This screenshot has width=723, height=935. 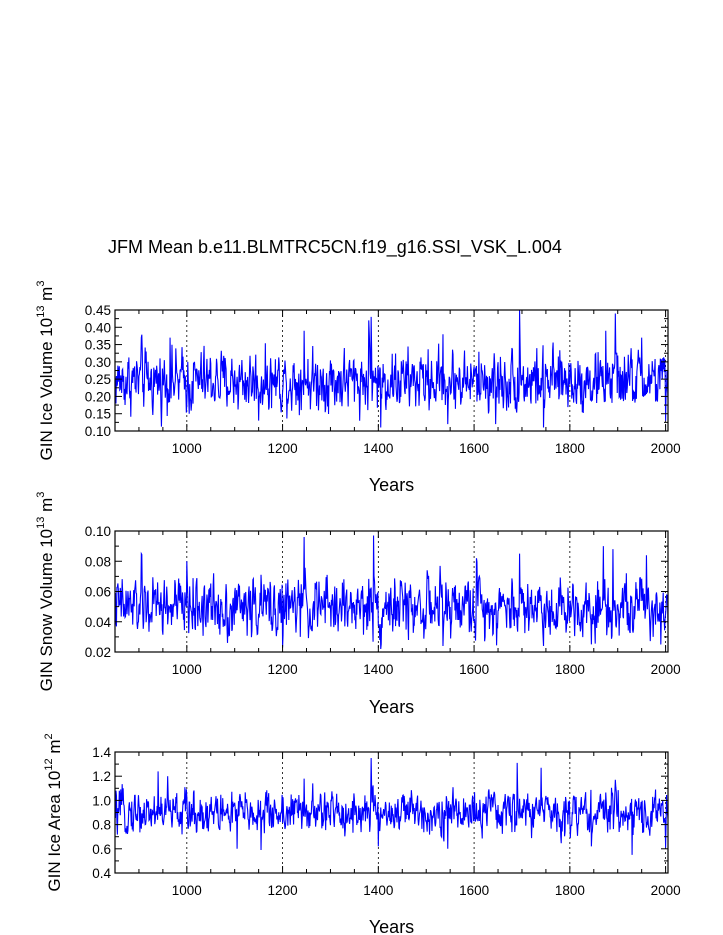 What do you see at coordinates (98, 414) in the screenshot?
I see `y-tick-label: 0.15` at bounding box center [98, 414].